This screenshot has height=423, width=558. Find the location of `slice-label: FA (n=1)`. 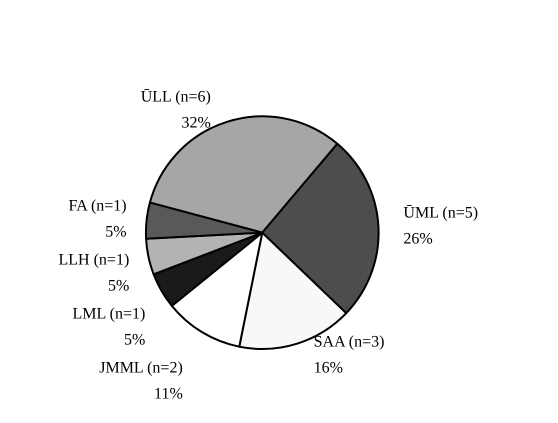

slice-label: FA (n=1) is located at coordinates (97, 206).